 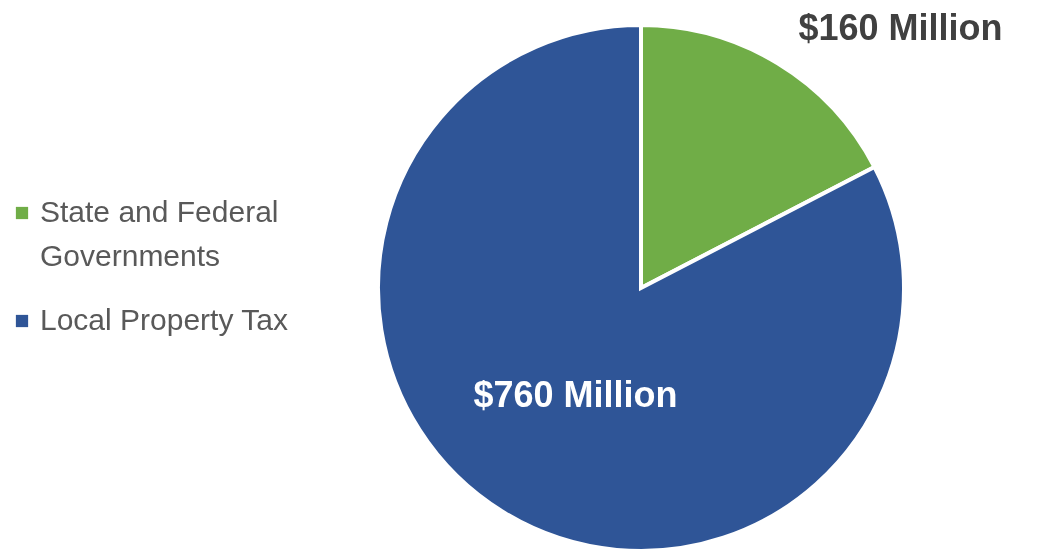 I want to click on data-label: $760 Million, so click(x=575, y=394).